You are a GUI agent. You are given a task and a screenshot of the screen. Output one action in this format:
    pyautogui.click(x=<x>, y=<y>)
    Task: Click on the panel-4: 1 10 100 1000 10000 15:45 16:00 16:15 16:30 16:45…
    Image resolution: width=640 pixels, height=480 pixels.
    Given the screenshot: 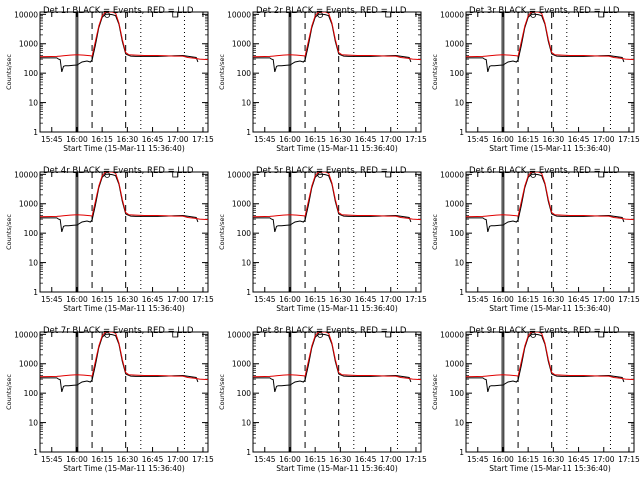 What is the action you would take?
    pyautogui.click(x=109, y=239)
    